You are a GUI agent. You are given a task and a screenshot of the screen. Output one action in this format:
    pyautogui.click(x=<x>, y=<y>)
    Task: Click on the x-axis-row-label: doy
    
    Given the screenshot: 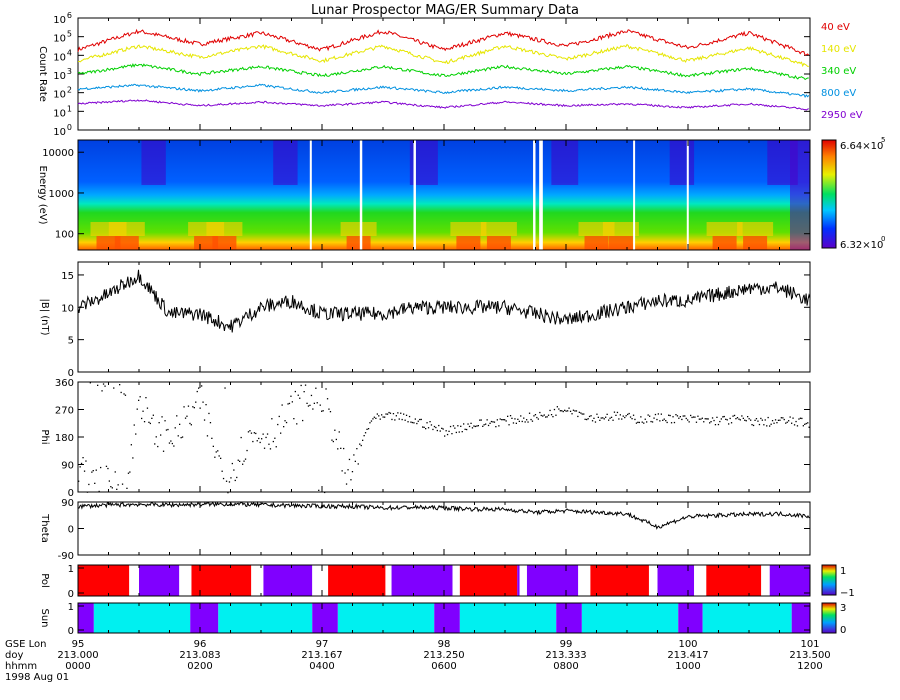 What is the action you would take?
    pyautogui.click(x=14, y=655)
    